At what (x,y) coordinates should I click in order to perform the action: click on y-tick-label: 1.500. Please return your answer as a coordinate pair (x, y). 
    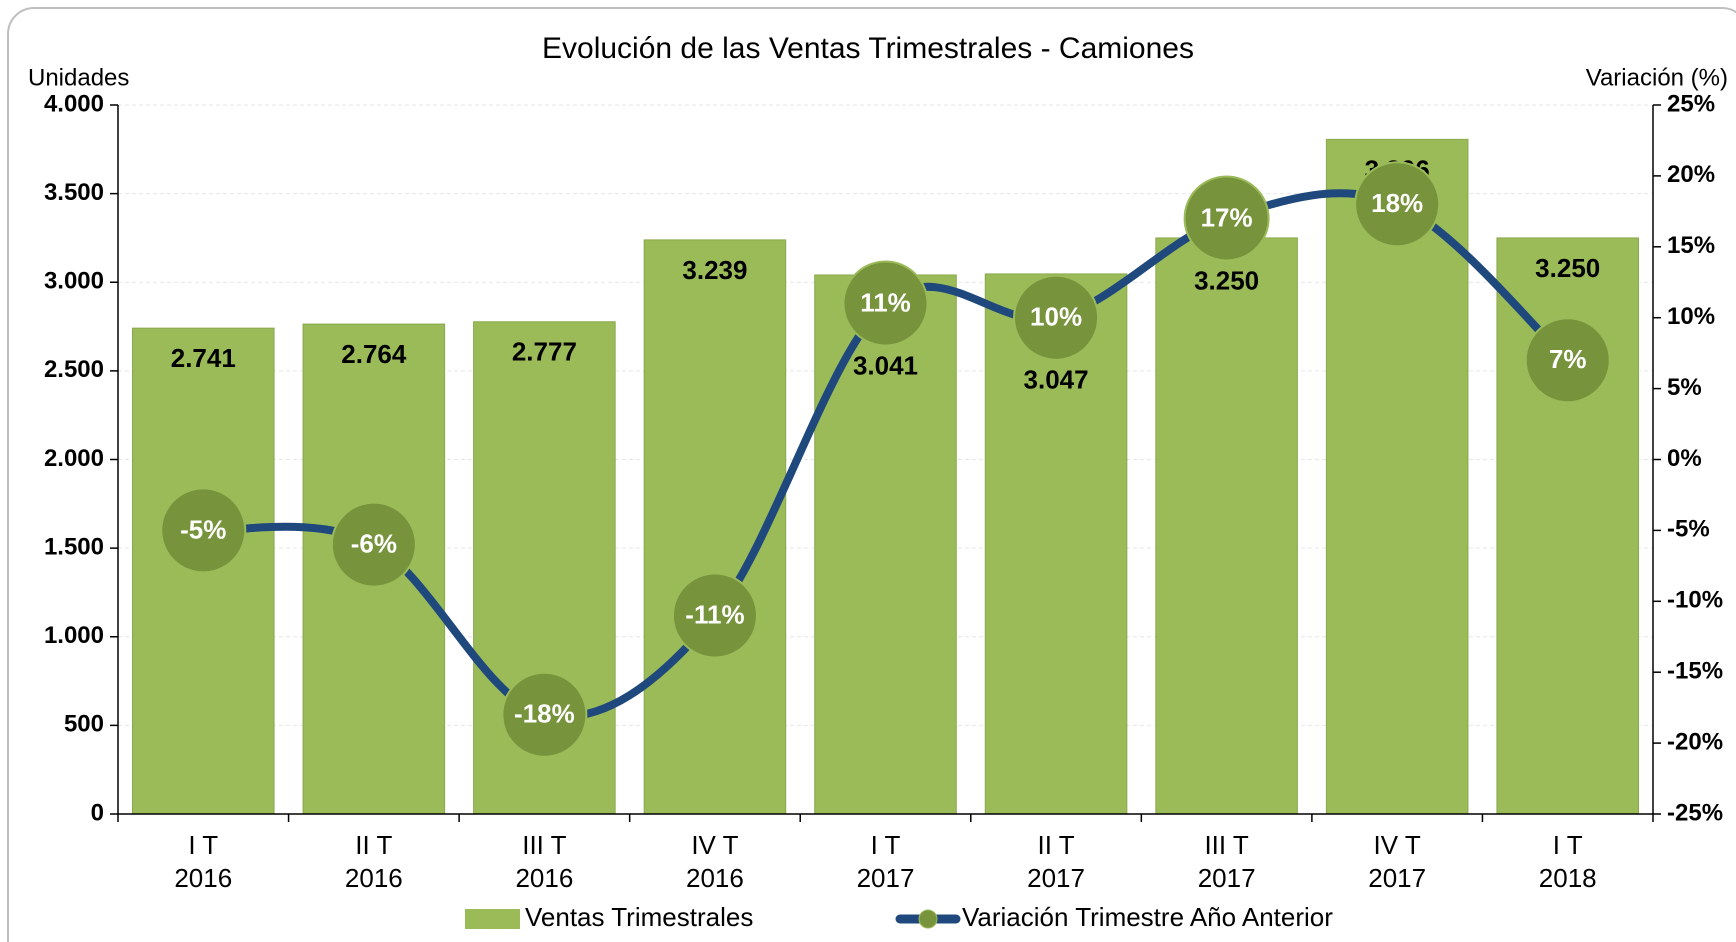
    Looking at the image, I should click on (74, 546).